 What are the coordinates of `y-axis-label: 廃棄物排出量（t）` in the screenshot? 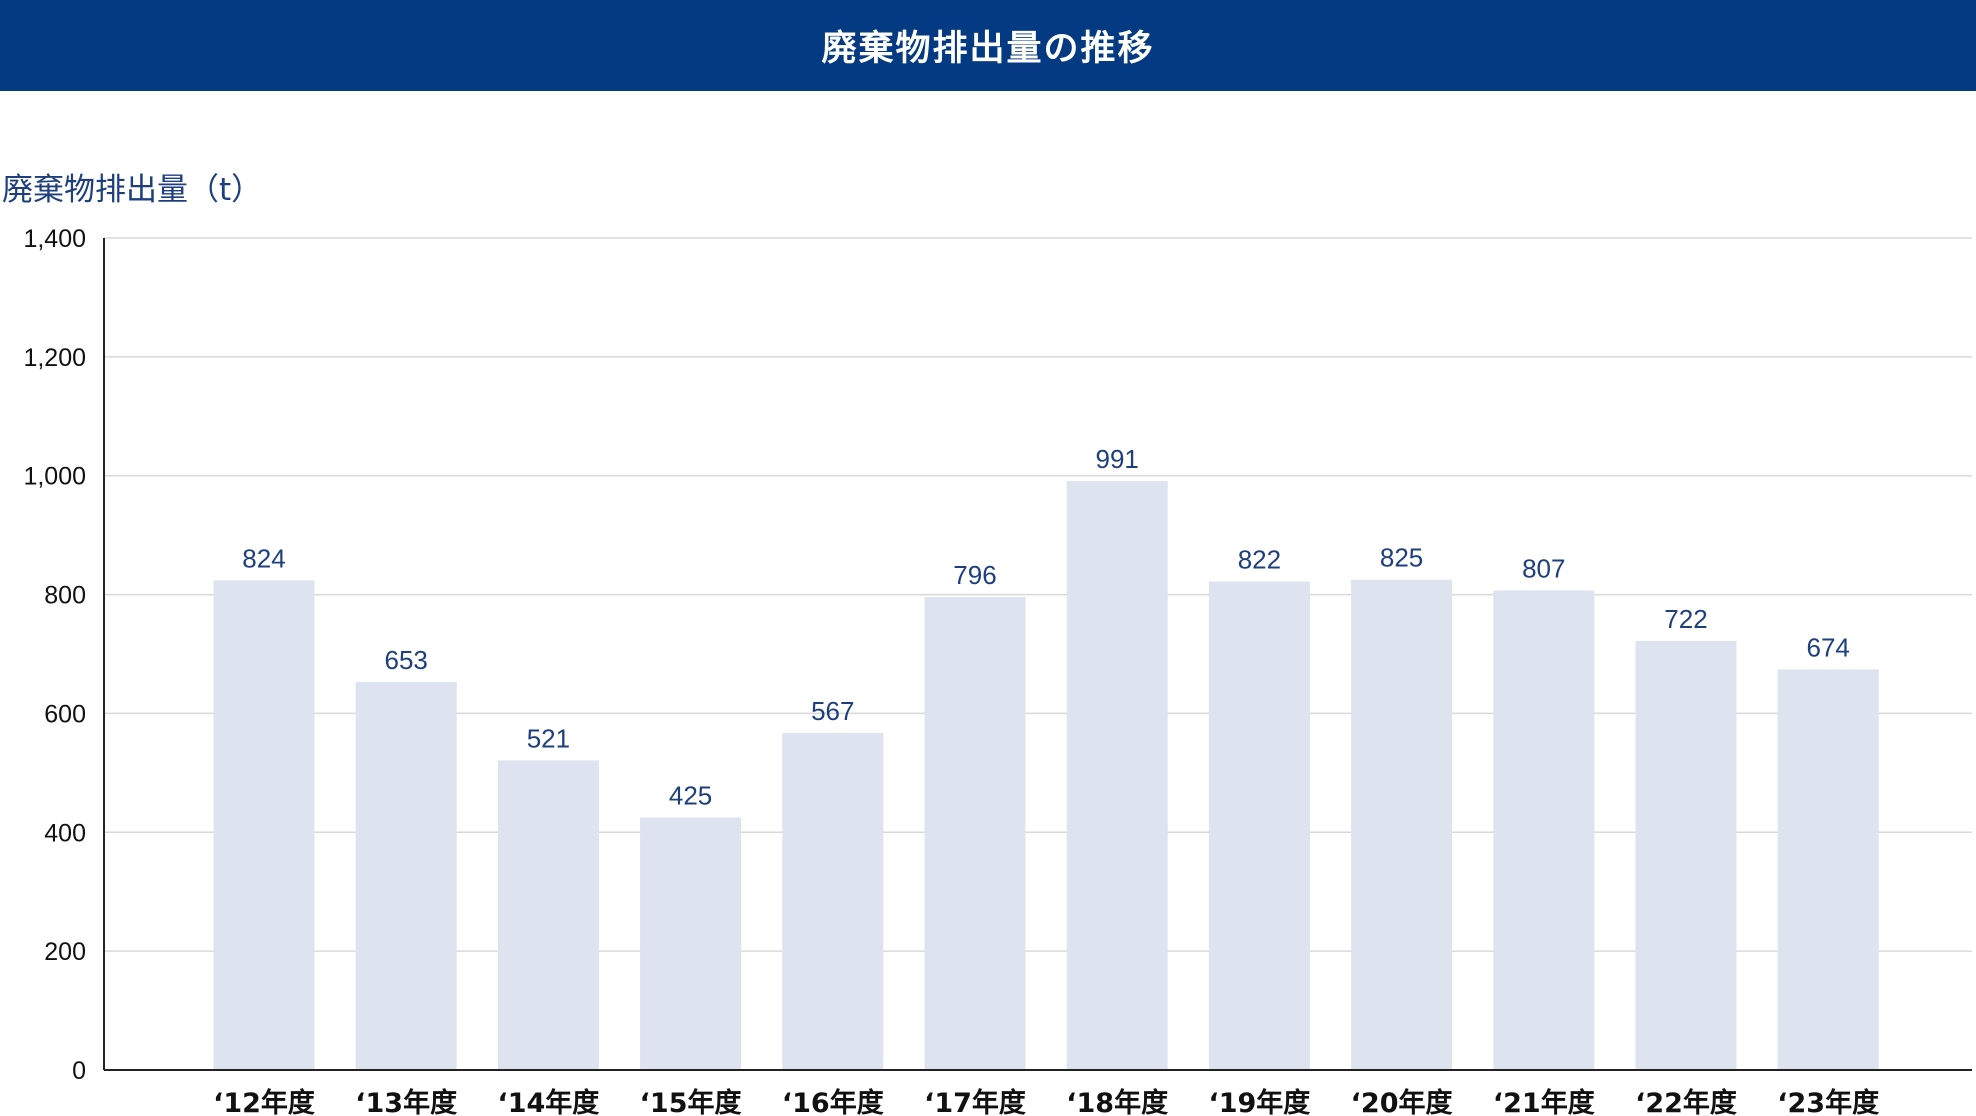 It's located at (132, 190).